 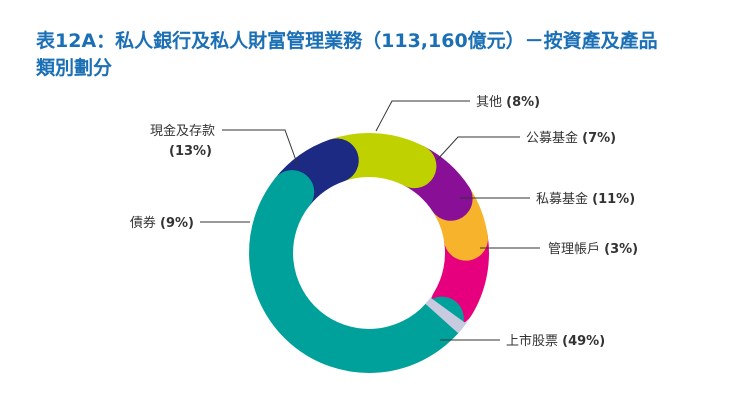 What do you see at coordinates (347, 41) in the screenshot?
I see `title-line-1: 表12A：私人銀行及私人財富管理業務（113,160億元）－按資產及產品` at bounding box center [347, 41].